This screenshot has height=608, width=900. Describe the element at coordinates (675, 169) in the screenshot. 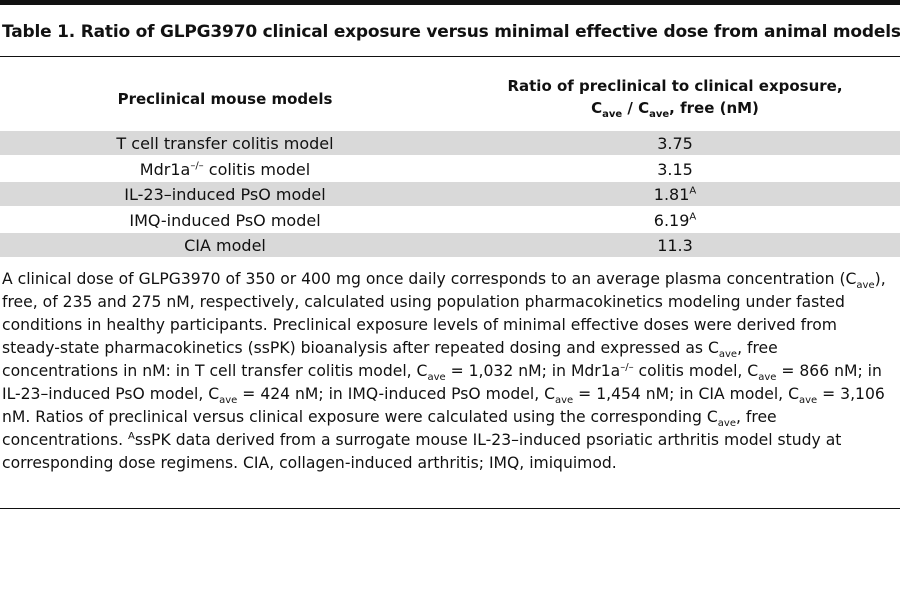

I see `ratio-value: 3.15` at that location.